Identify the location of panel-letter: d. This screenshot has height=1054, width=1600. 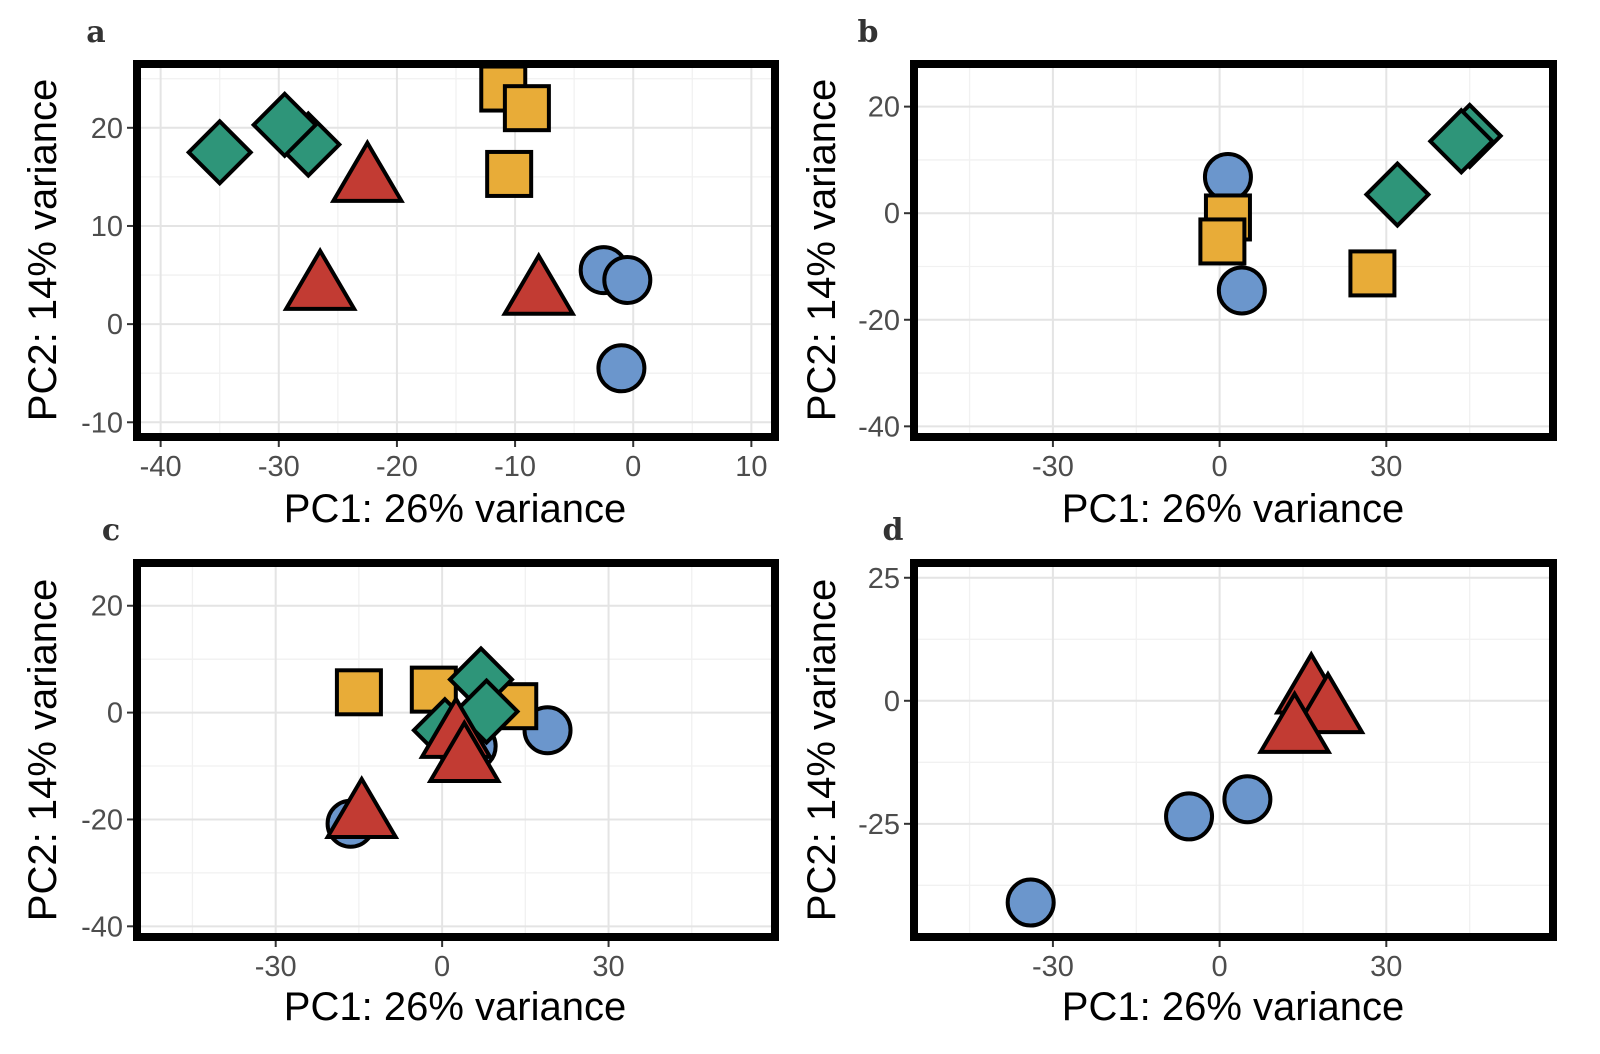
(893, 530).